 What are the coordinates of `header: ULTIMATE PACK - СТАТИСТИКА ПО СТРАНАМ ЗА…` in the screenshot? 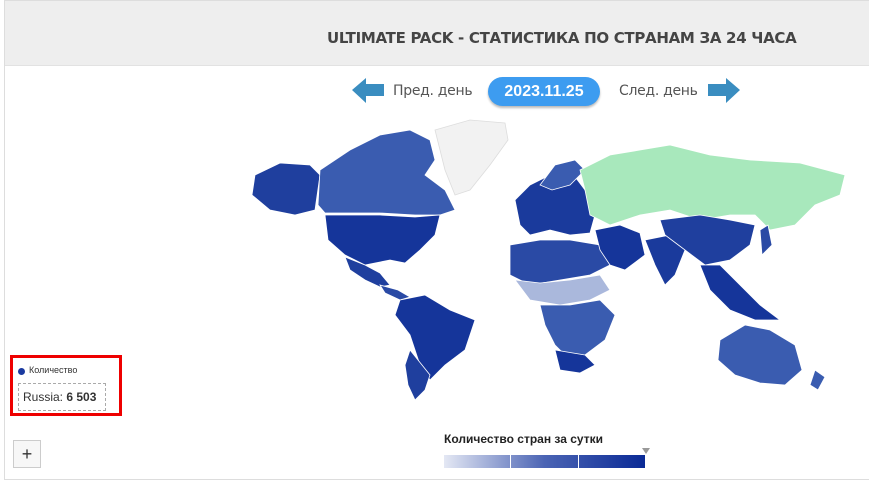 It's located at (437, 33).